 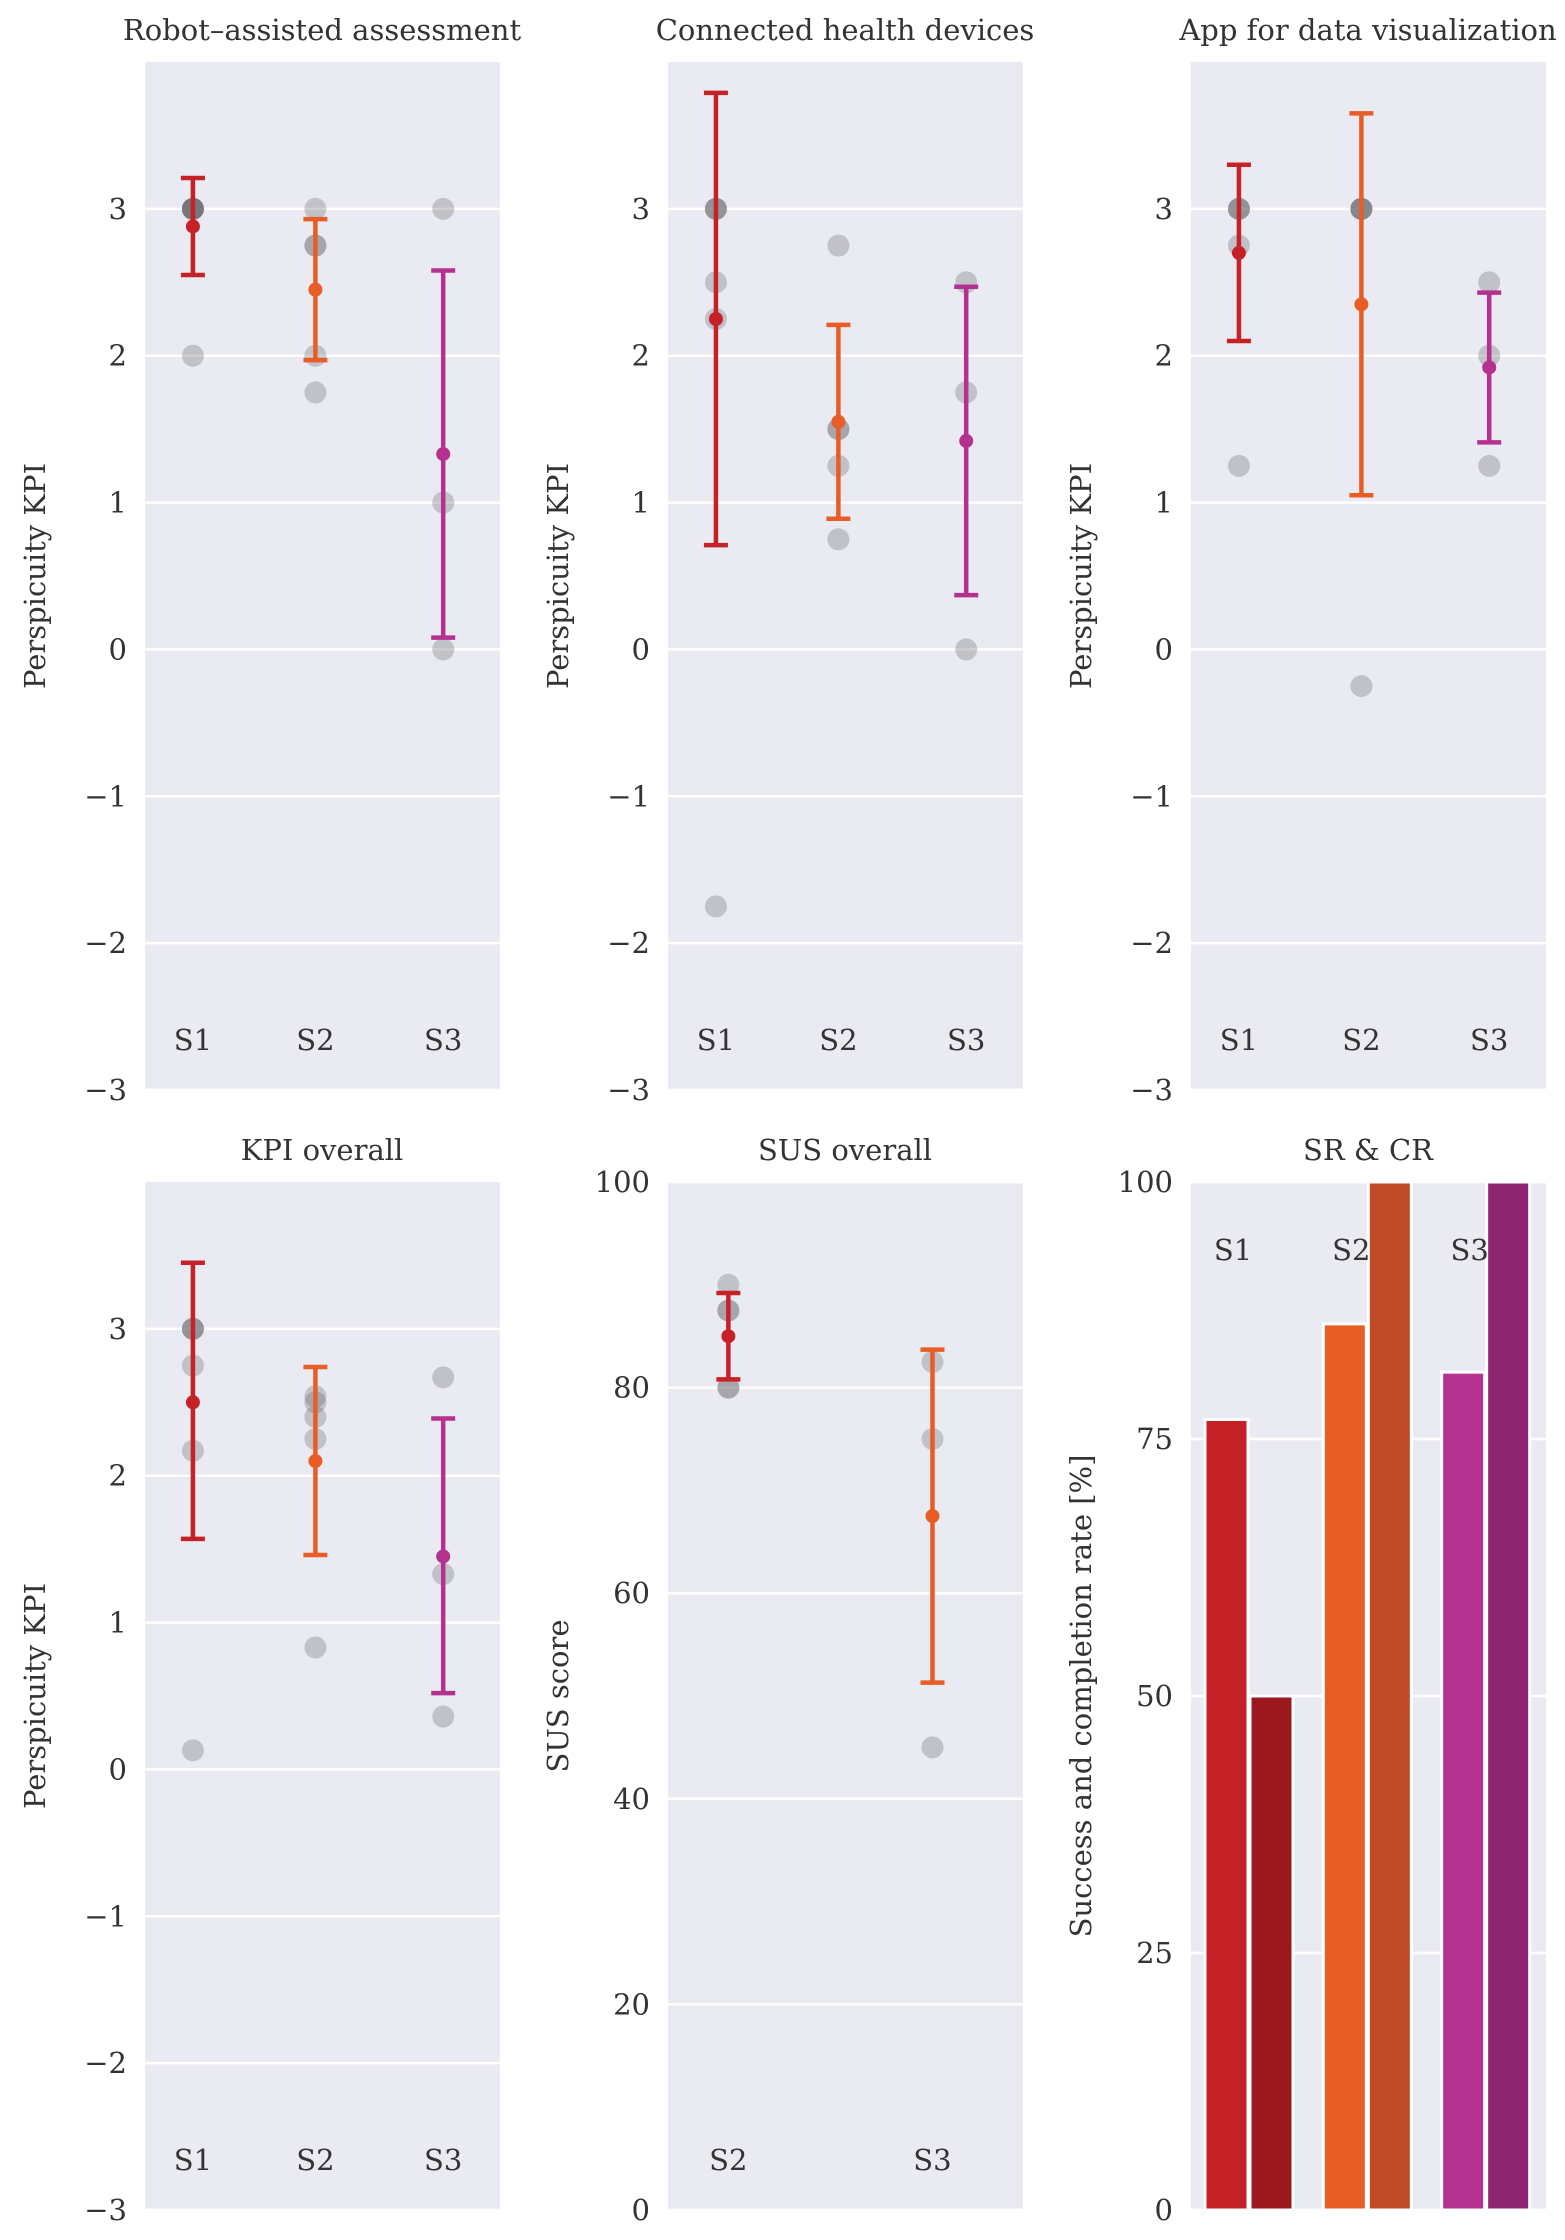 I want to click on panel-title: SUS overall, so click(x=845, y=1150).